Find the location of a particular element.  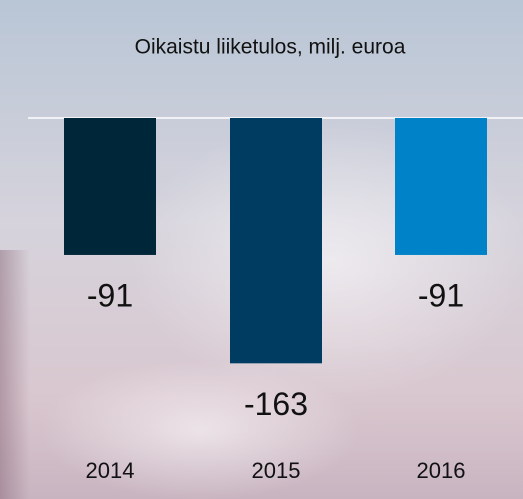

x-tick-label: 2014 is located at coordinates (110, 470).